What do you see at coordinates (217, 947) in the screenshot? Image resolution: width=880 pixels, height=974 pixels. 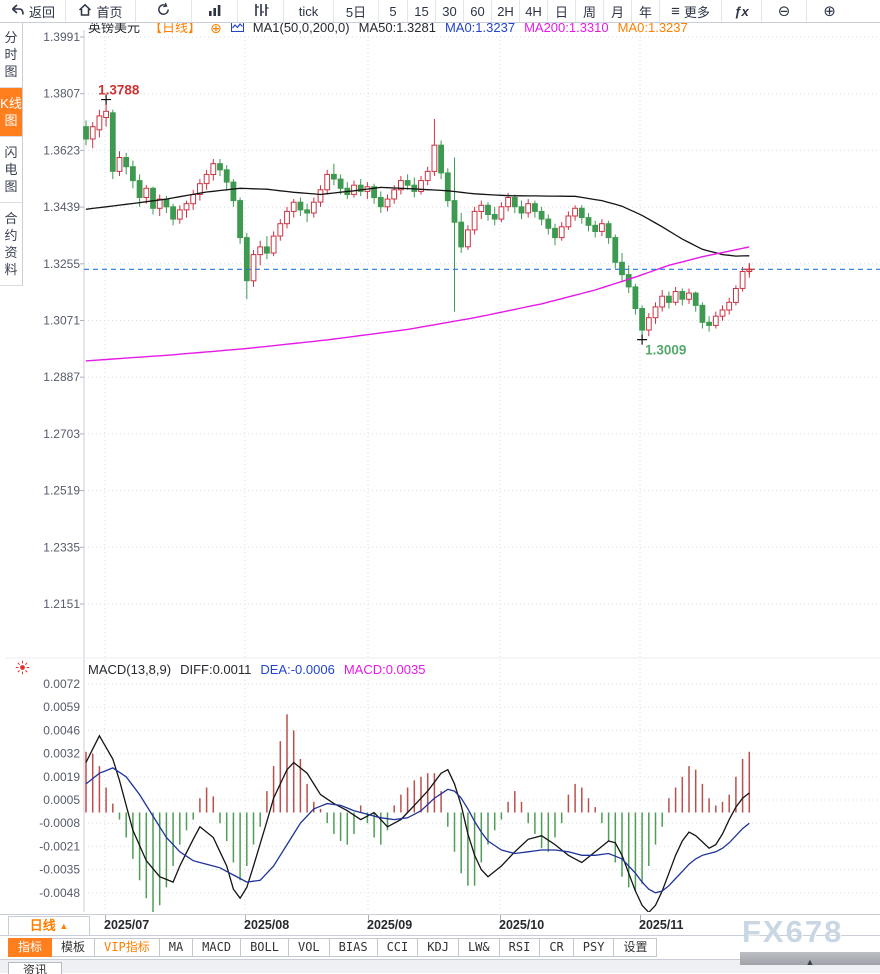 I see `tab-MACD: MACD` at bounding box center [217, 947].